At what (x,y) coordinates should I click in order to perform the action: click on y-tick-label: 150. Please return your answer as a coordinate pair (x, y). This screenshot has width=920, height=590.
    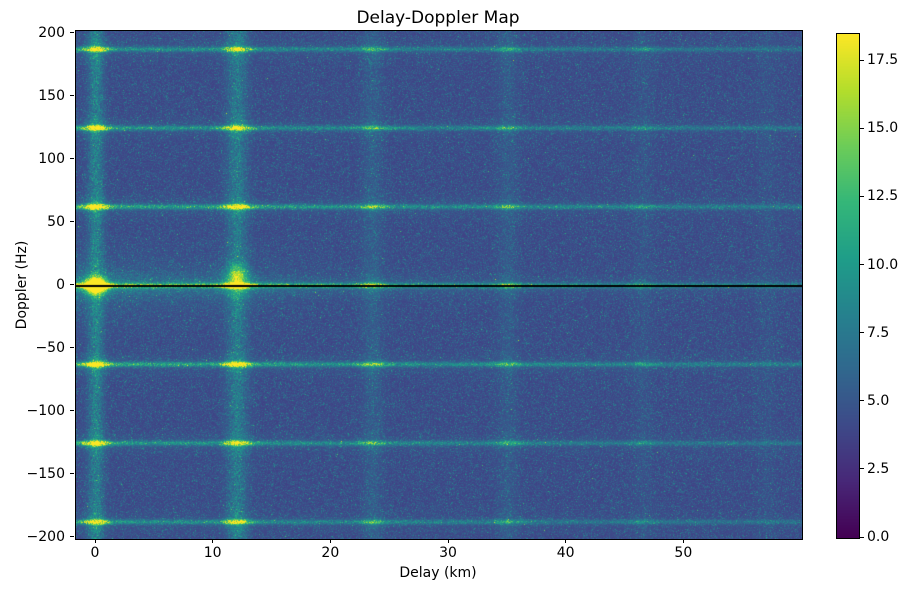
    Looking at the image, I should click on (51, 95).